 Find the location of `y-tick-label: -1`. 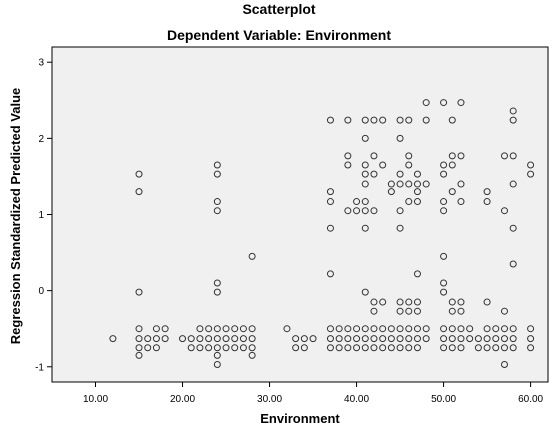

y-tick-label: -1 is located at coordinates (39, 367).